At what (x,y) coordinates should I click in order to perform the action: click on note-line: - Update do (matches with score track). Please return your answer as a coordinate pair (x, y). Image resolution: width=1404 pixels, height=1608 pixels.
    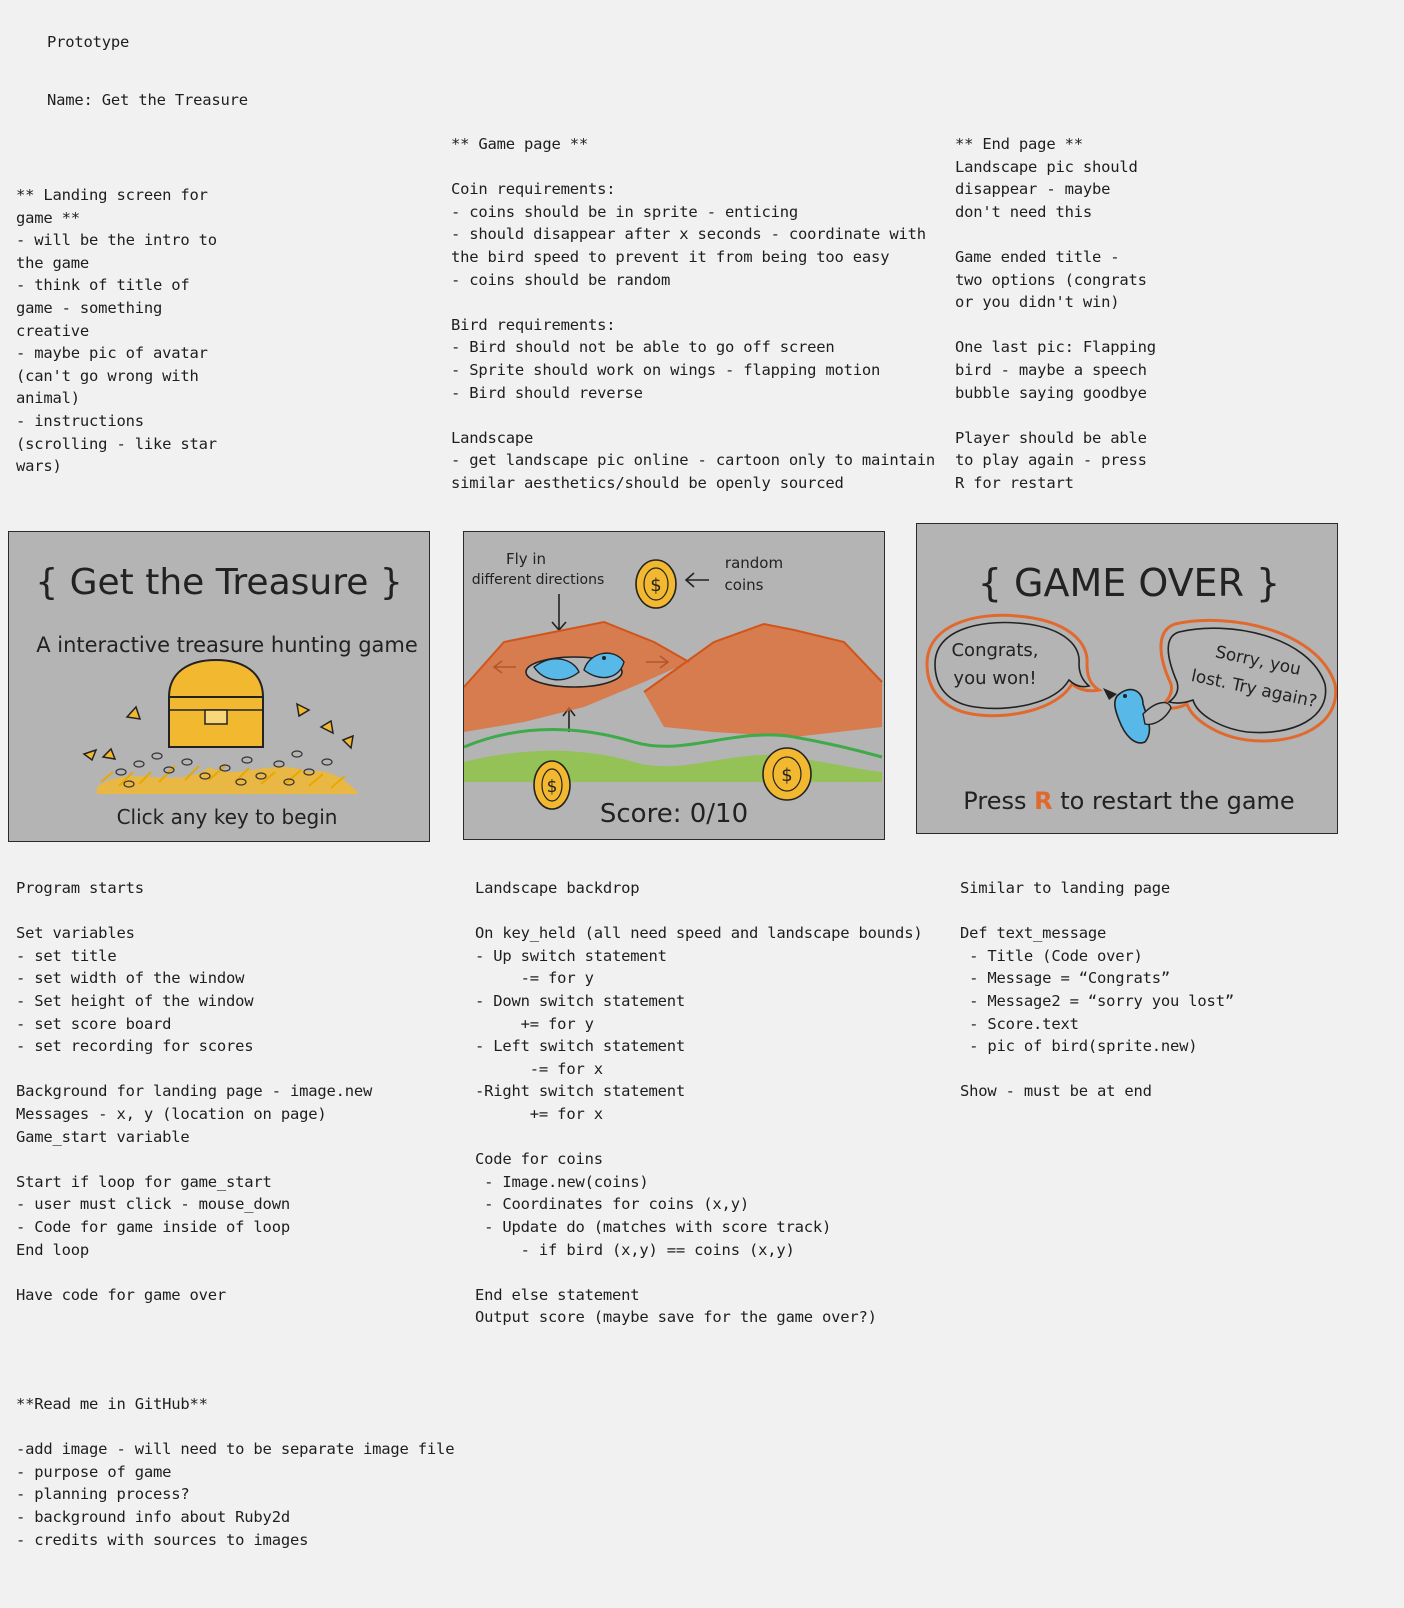
    Looking at the image, I should click on (698, 1227).